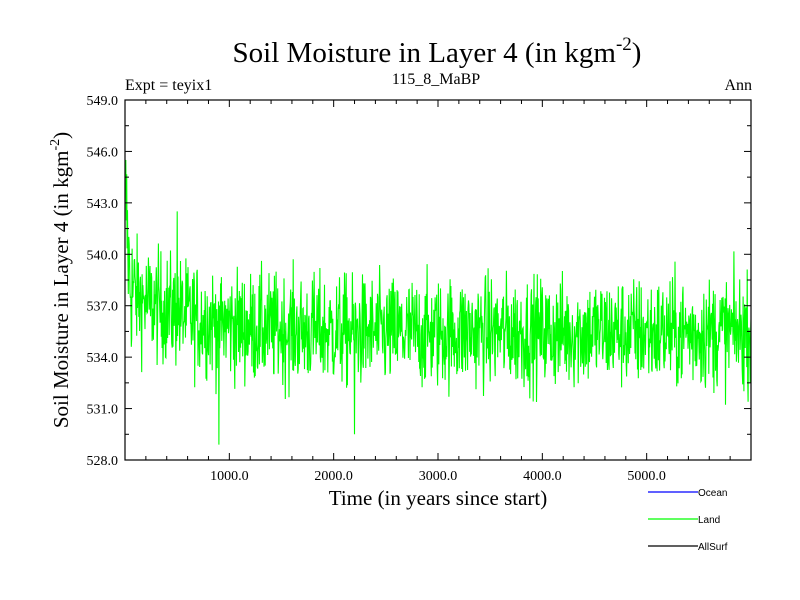  I want to click on y-tick-label: 543.0, so click(103, 204).